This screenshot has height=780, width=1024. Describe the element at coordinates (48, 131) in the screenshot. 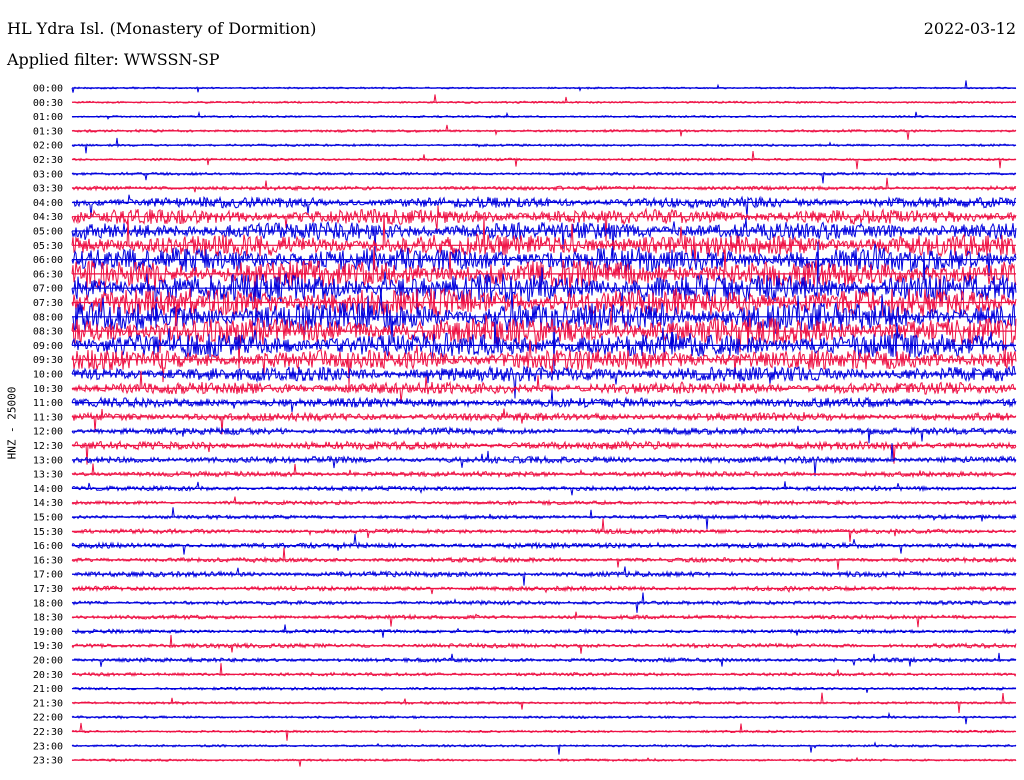

I see `row-time-label: 01:30` at that location.